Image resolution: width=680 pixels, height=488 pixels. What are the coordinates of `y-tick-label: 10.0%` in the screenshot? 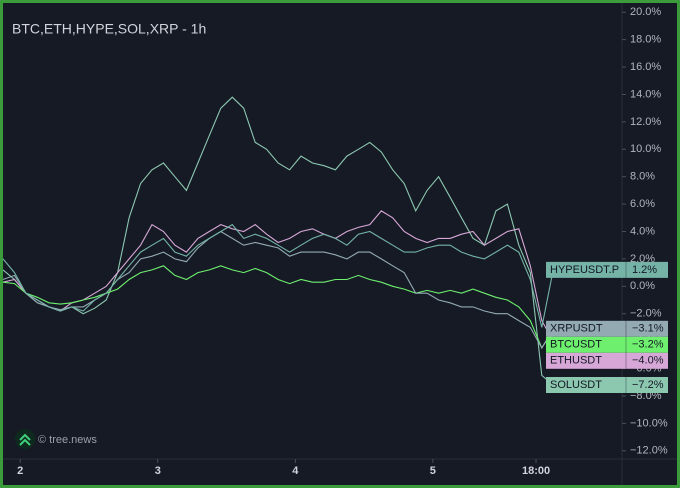 It's located at (645, 149).